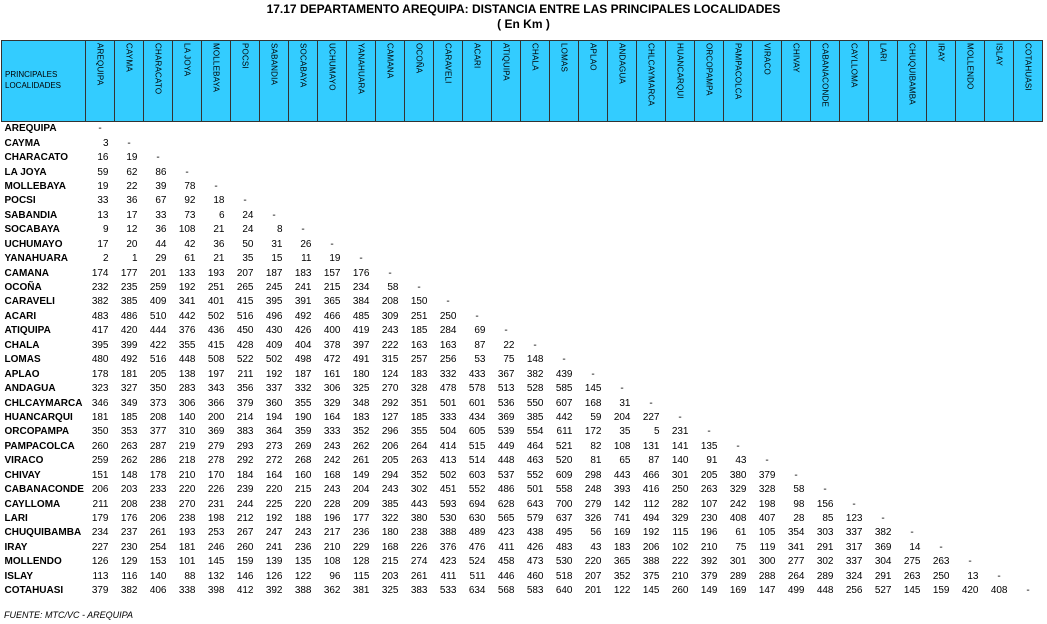  Describe the element at coordinates (103, 244) in the screenshot. I see `cell: 17` at that location.